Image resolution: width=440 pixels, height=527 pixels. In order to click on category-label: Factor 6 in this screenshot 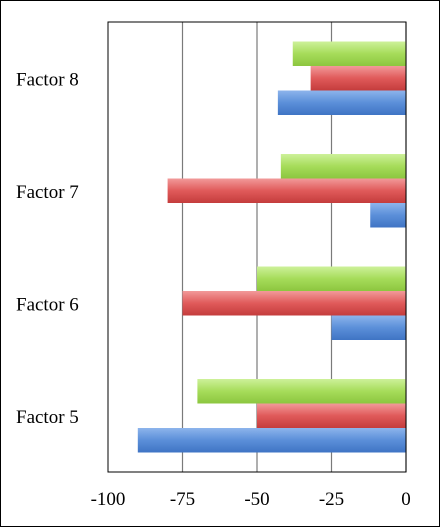, I will do `click(47, 304)`.